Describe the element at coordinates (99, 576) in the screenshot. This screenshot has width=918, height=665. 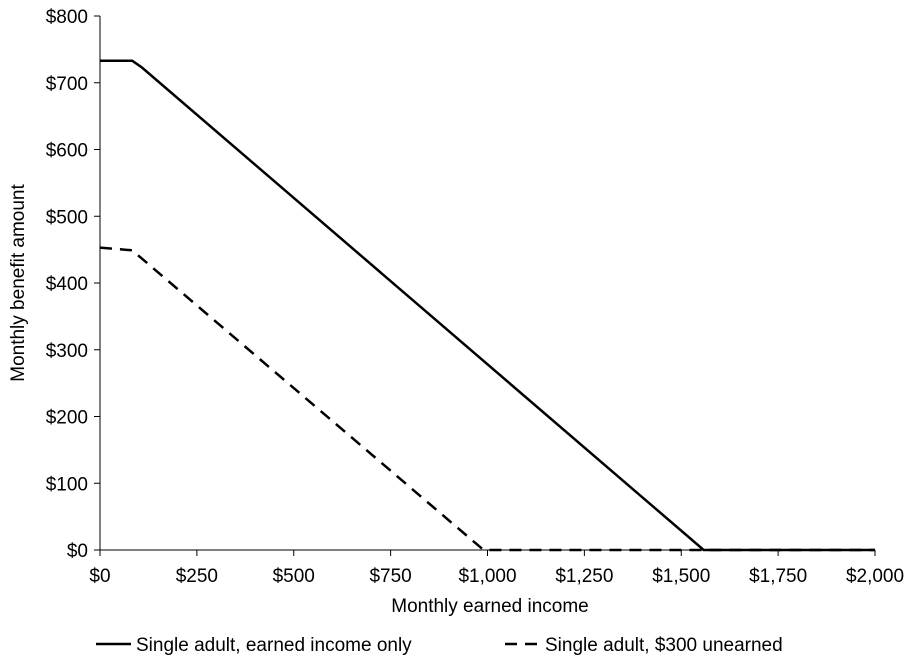
I see `x-tick-label: $0` at that location.